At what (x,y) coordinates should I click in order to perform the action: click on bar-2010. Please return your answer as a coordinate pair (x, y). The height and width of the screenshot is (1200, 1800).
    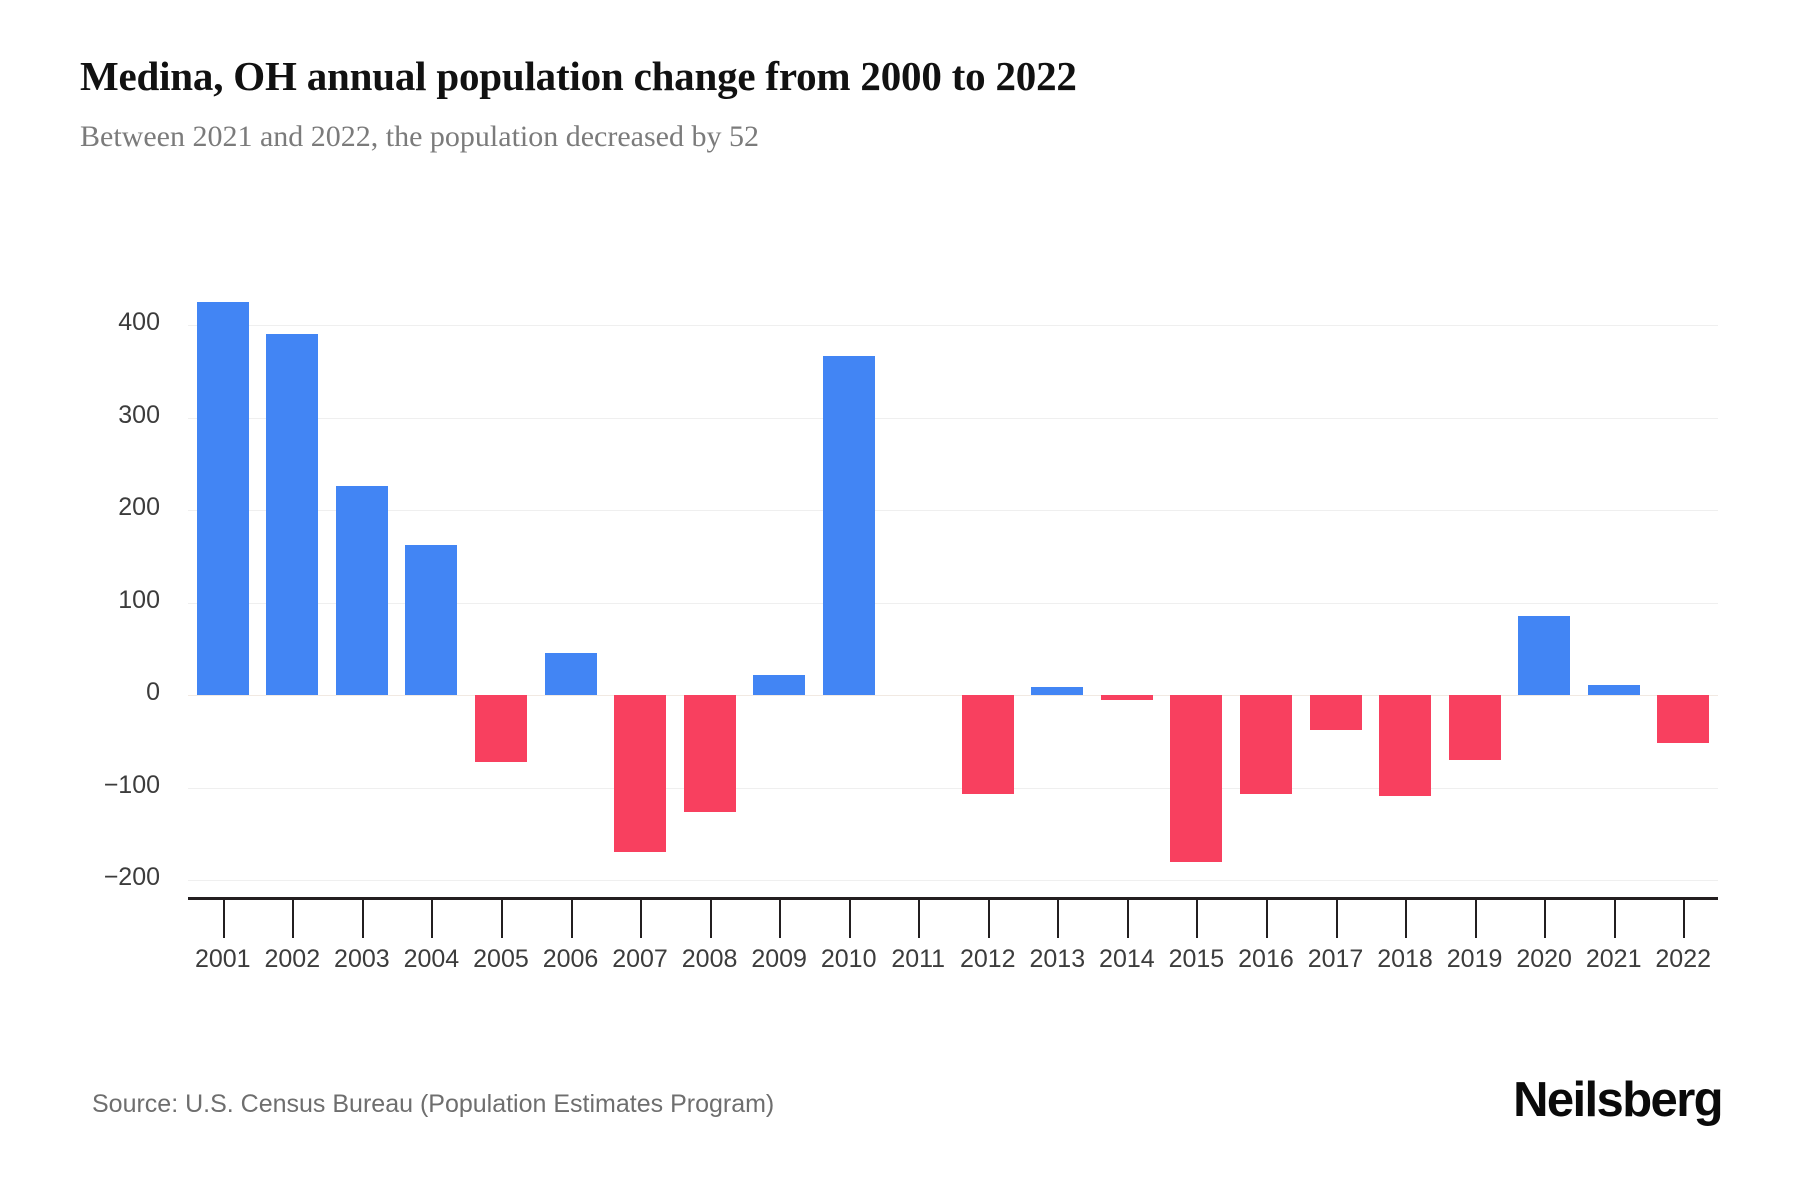
    Looking at the image, I should click on (848, 525).